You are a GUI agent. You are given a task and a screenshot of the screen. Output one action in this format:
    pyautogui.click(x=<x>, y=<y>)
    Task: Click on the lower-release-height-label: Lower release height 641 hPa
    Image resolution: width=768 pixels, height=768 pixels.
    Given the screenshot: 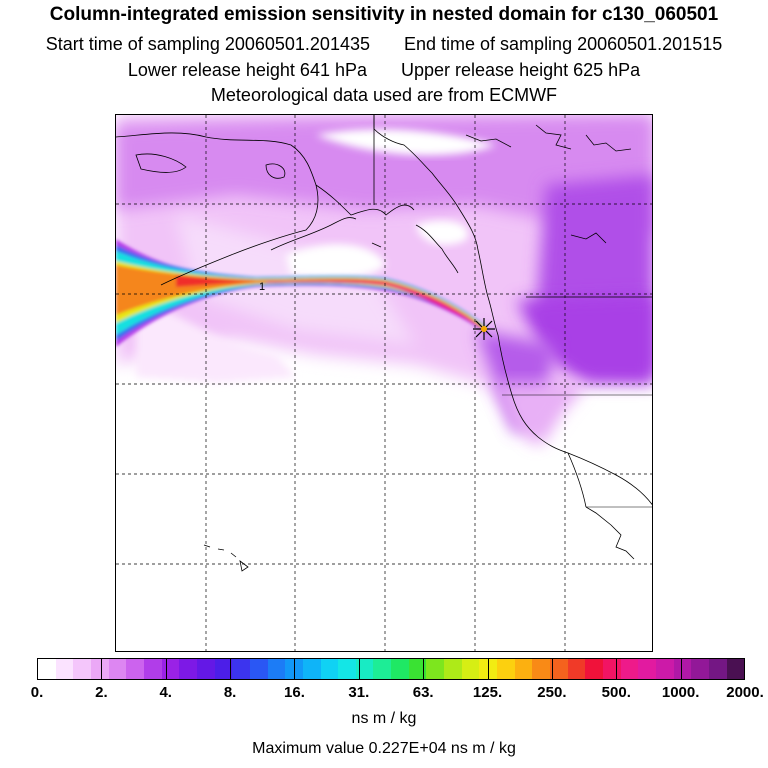 What is the action you would take?
    pyautogui.click(x=247, y=70)
    